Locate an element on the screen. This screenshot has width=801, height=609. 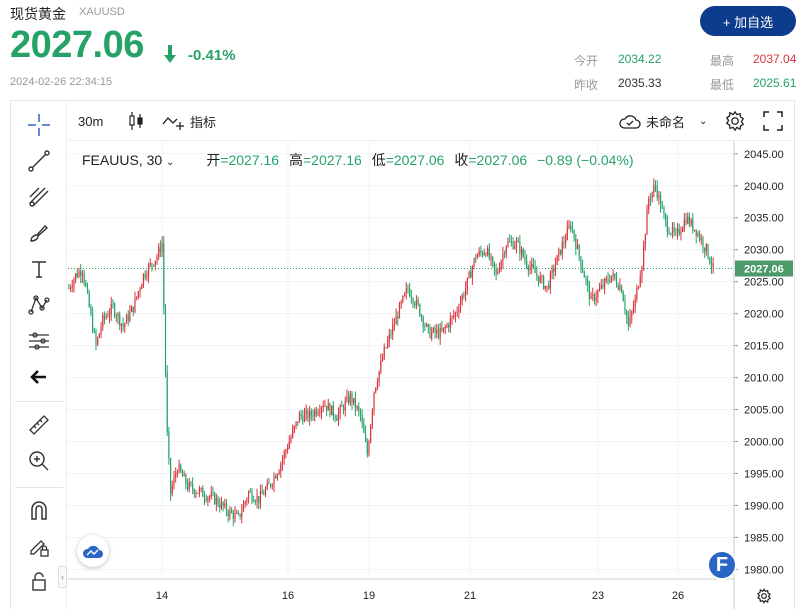
last-price-label: 2027.06 is located at coordinates (764, 269).